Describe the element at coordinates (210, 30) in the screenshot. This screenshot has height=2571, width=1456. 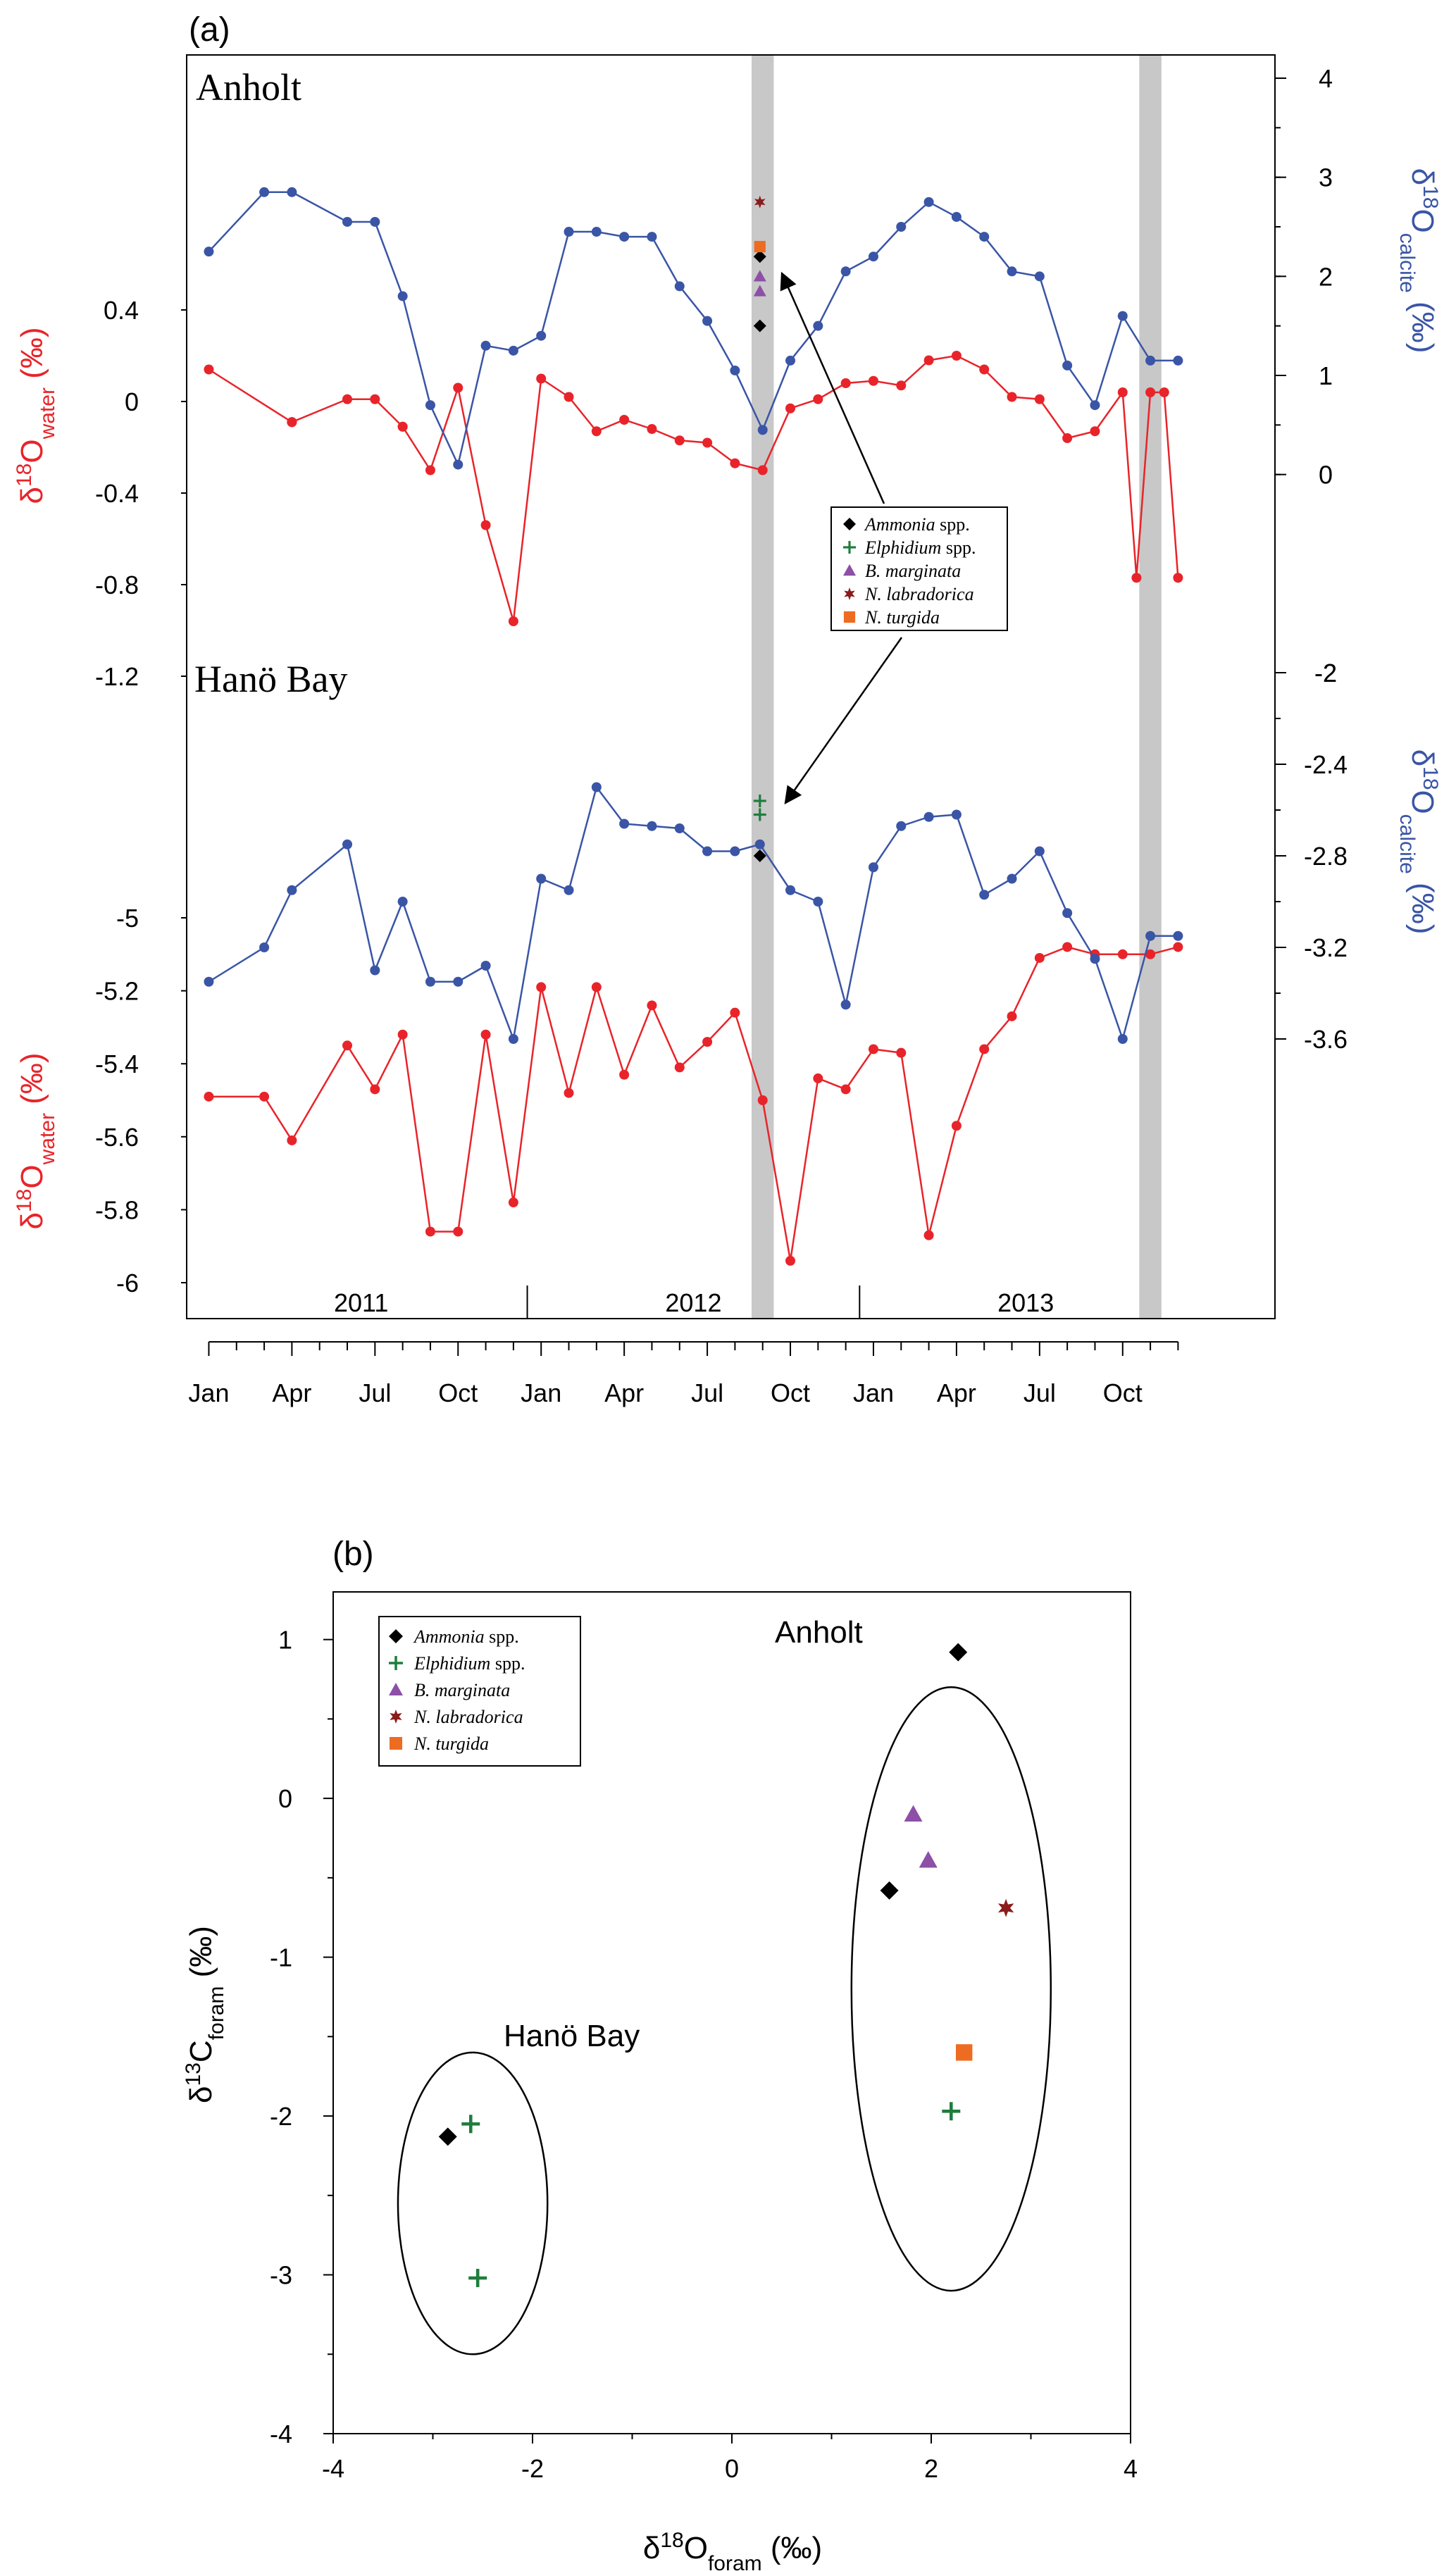
I see `panel-label-a: (a)` at that location.